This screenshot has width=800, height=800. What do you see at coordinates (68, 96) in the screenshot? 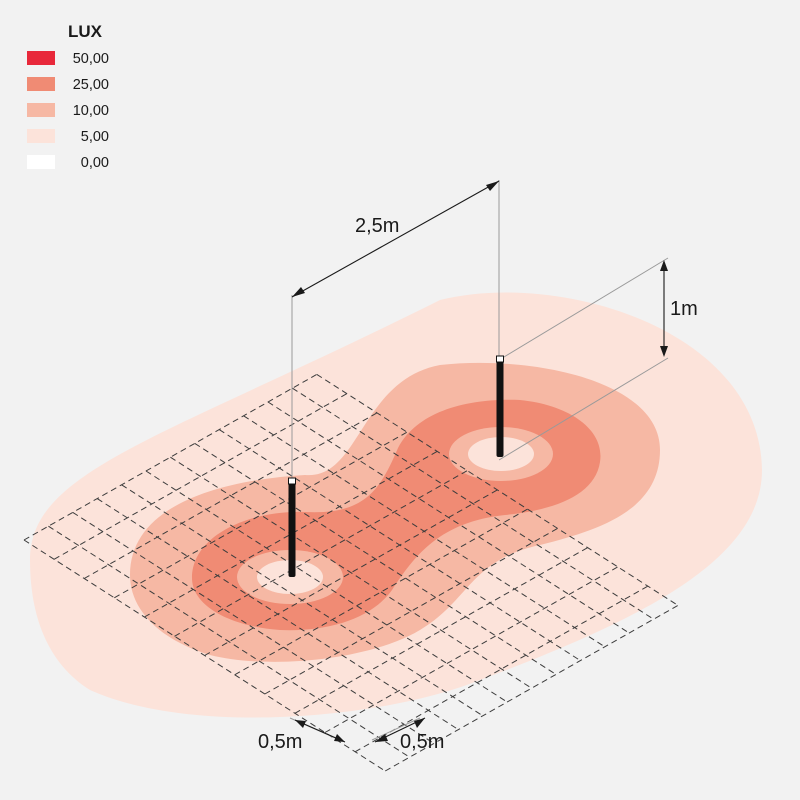
I see `legend: LUX 50,00 25,00 10,00 5,00 0,00` at bounding box center [68, 96].